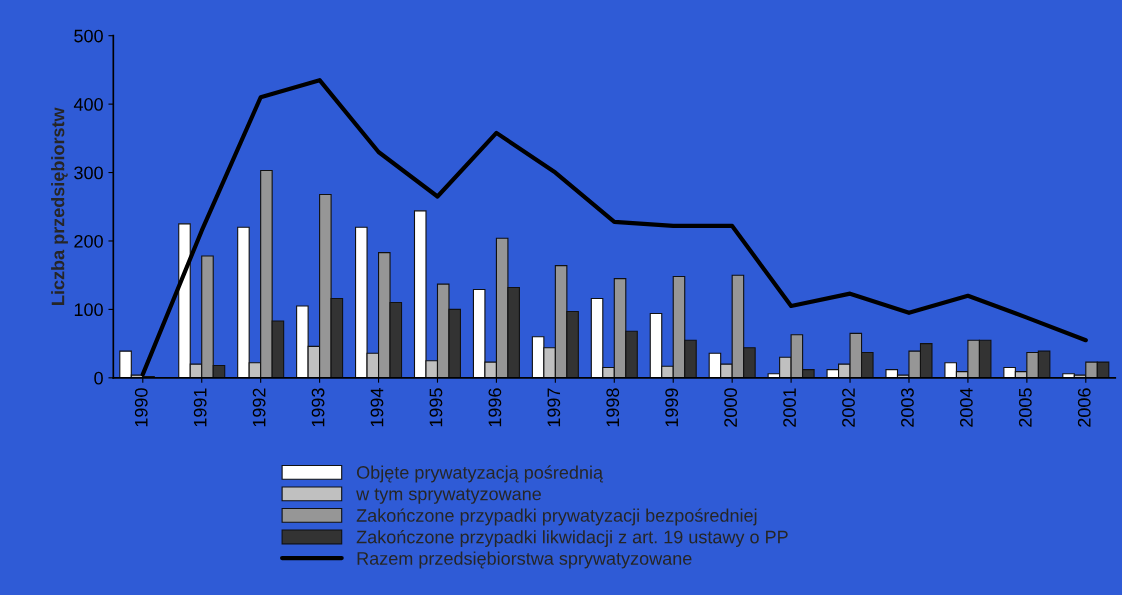  What do you see at coordinates (59, 206) in the screenshot?
I see `y-axis-title: Liczba przedsiębiorstw` at bounding box center [59, 206].